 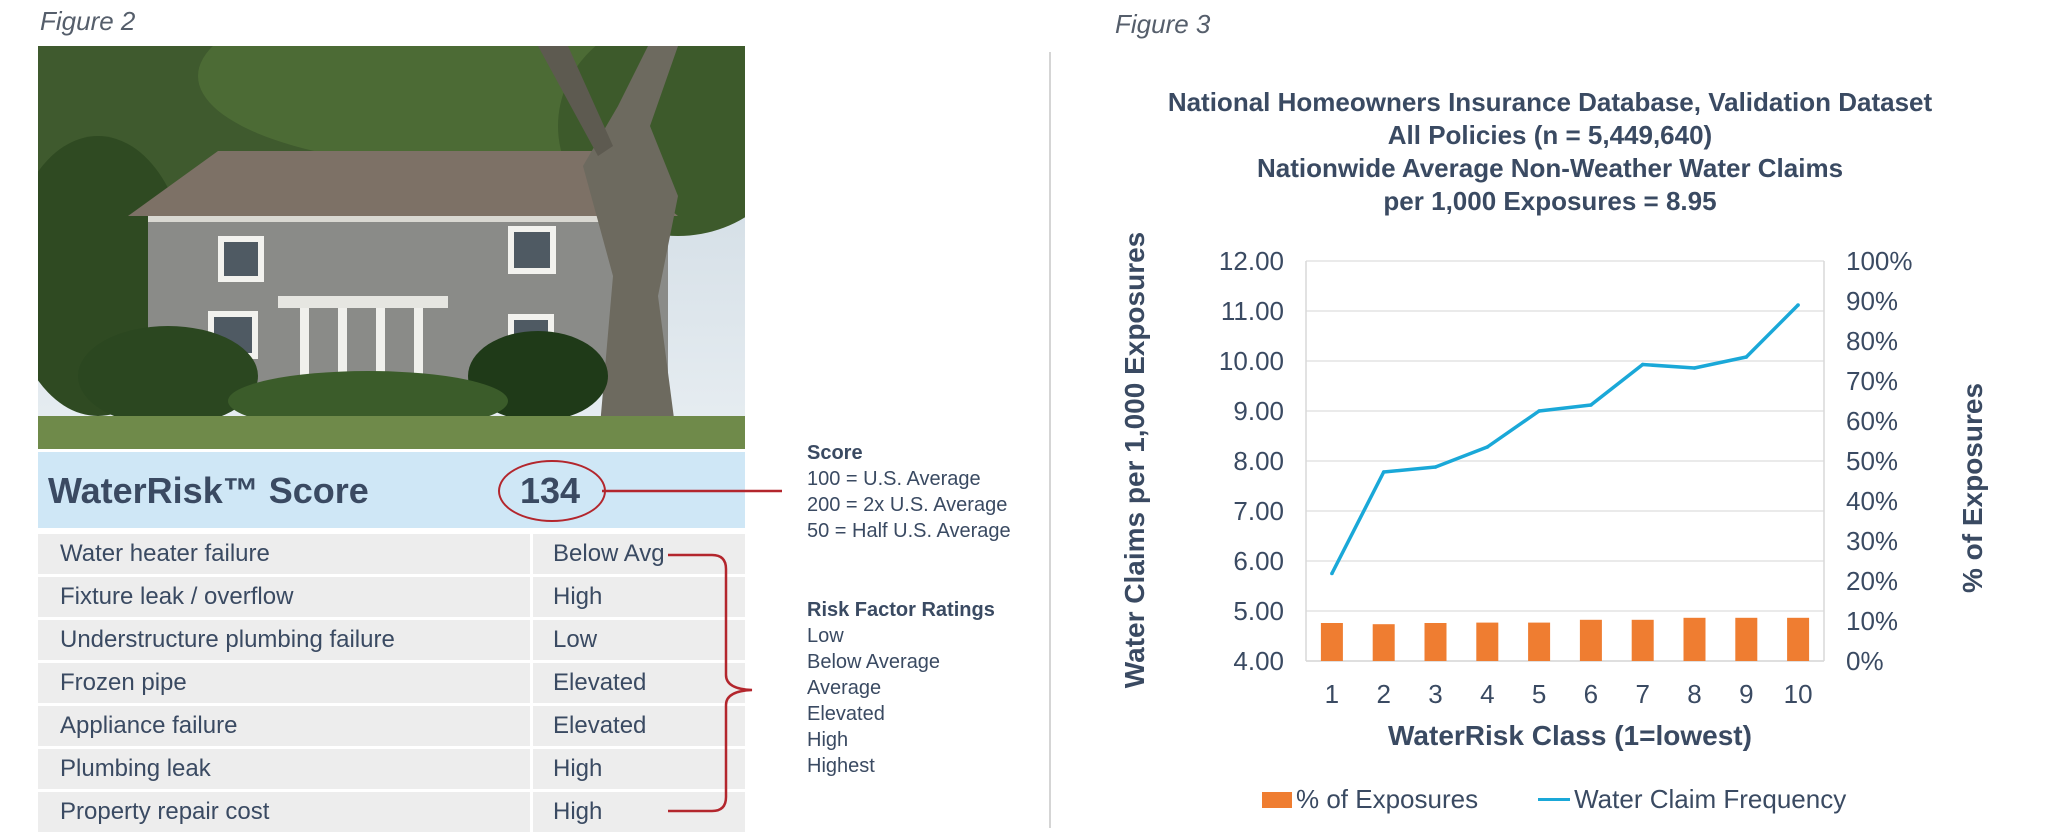 What do you see at coordinates (1746, 694) in the screenshot?
I see `x-tick-label: 9` at bounding box center [1746, 694].